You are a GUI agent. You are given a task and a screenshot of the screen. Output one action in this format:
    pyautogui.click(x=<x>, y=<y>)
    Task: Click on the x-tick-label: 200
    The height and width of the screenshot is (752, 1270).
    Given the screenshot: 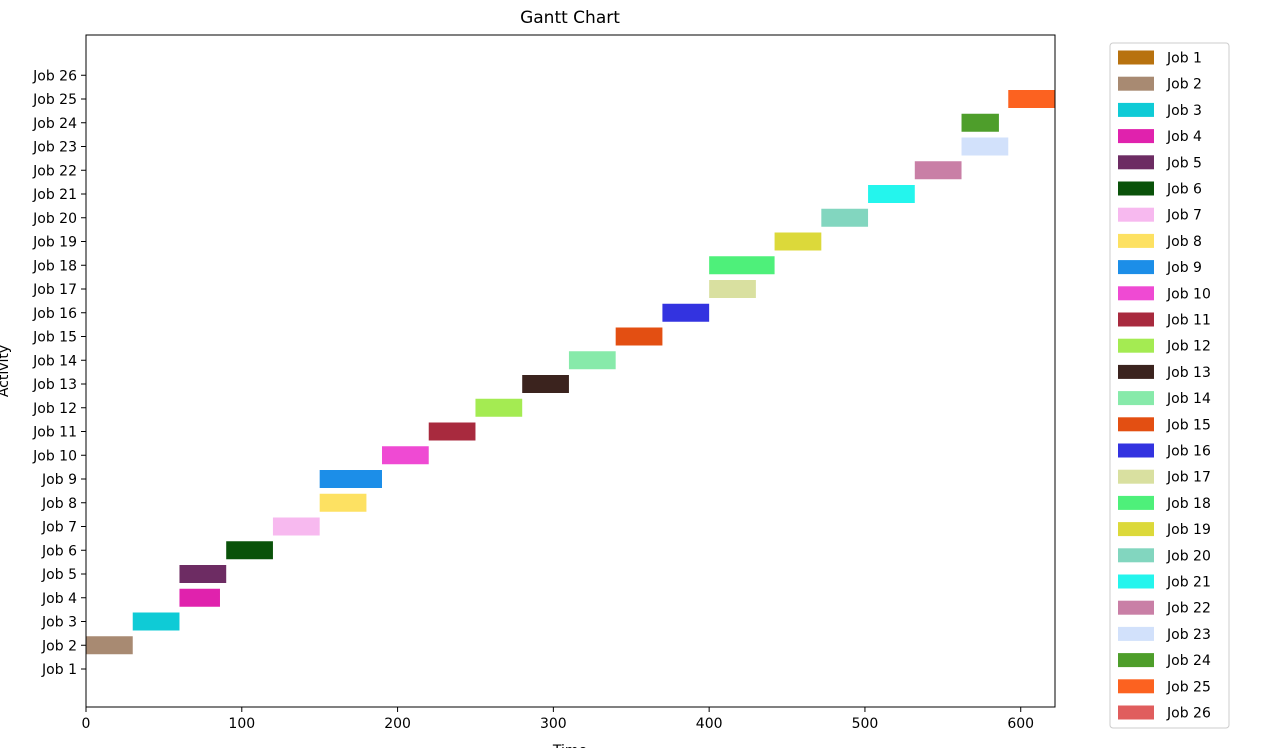 What is the action you would take?
    pyautogui.click(x=397, y=724)
    